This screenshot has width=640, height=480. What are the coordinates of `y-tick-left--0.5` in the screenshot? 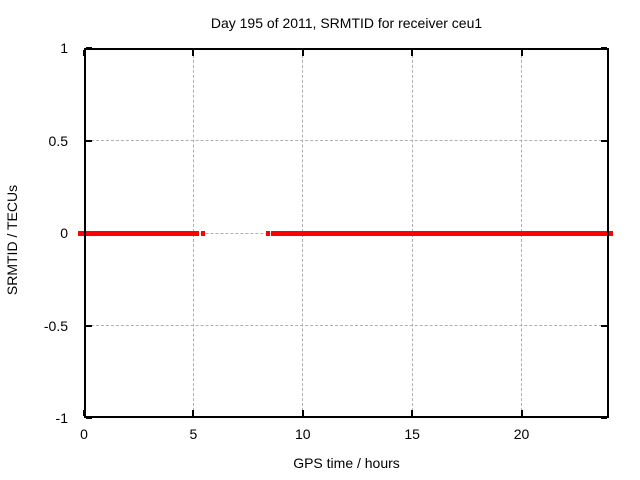 It's located at (89, 325).